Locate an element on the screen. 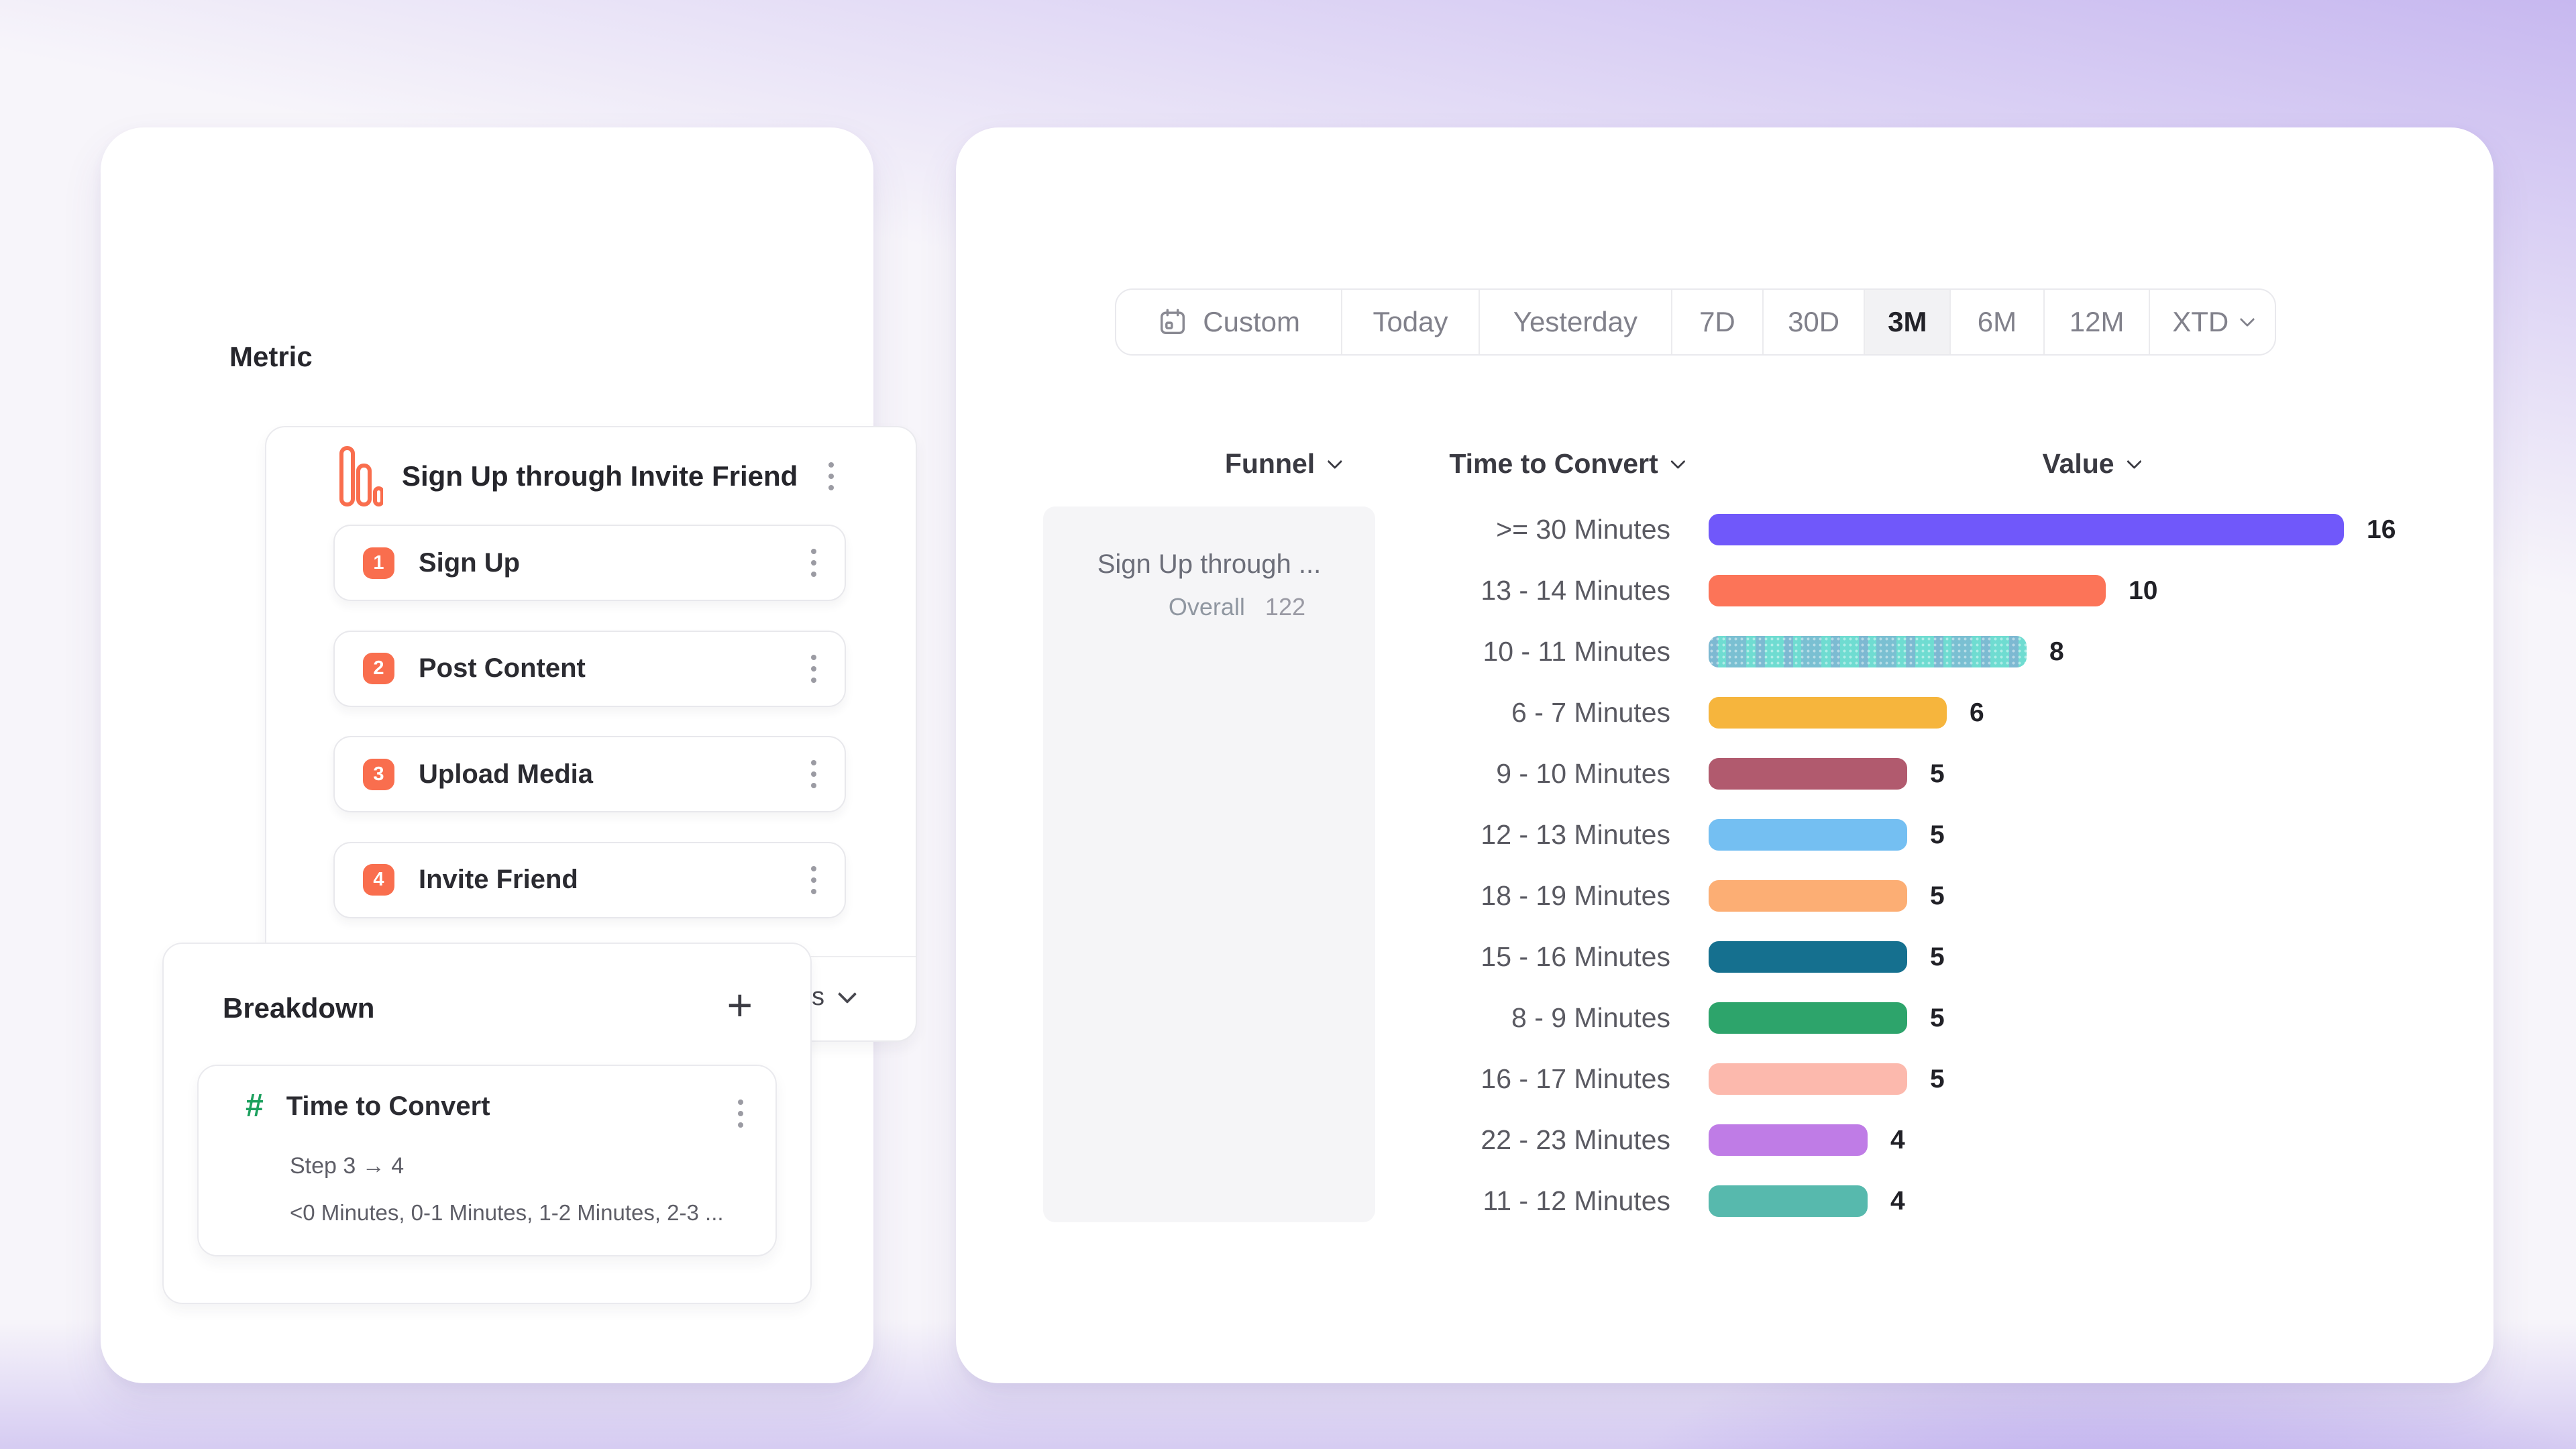 Image resolution: width=2576 pixels, height=1449 pixels. chart-row: 13 - 14 Minutes 10 is located at coordinates (1724, 590).